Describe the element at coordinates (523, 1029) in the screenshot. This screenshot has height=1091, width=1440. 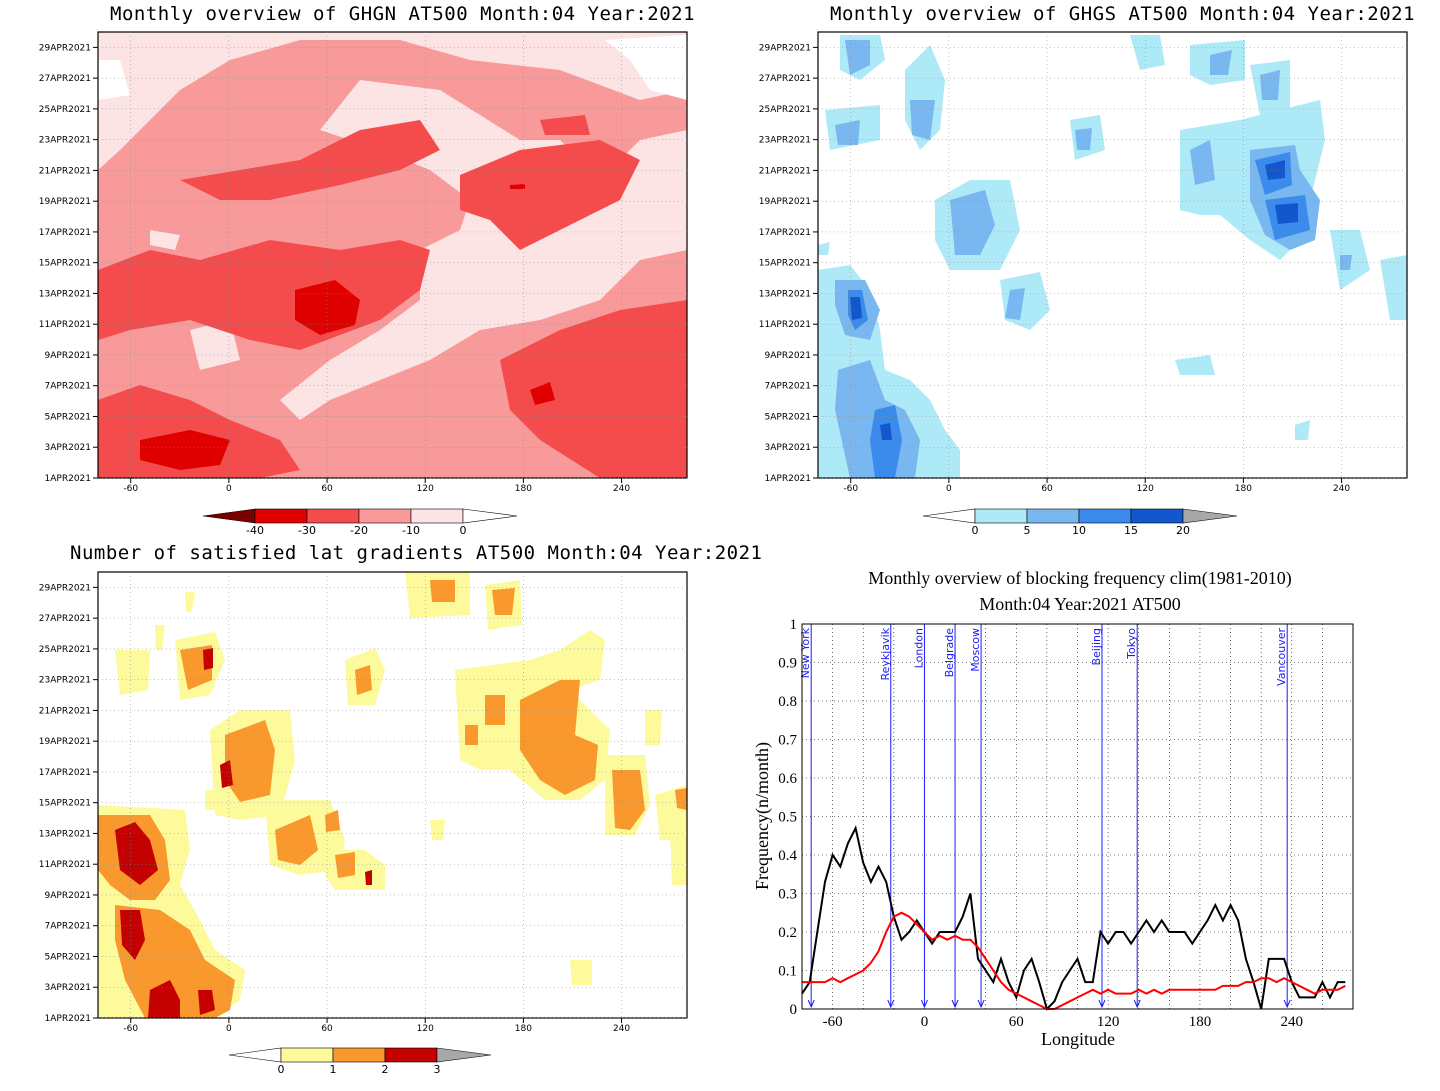
I see `lat-lon-label: 180` at that location.